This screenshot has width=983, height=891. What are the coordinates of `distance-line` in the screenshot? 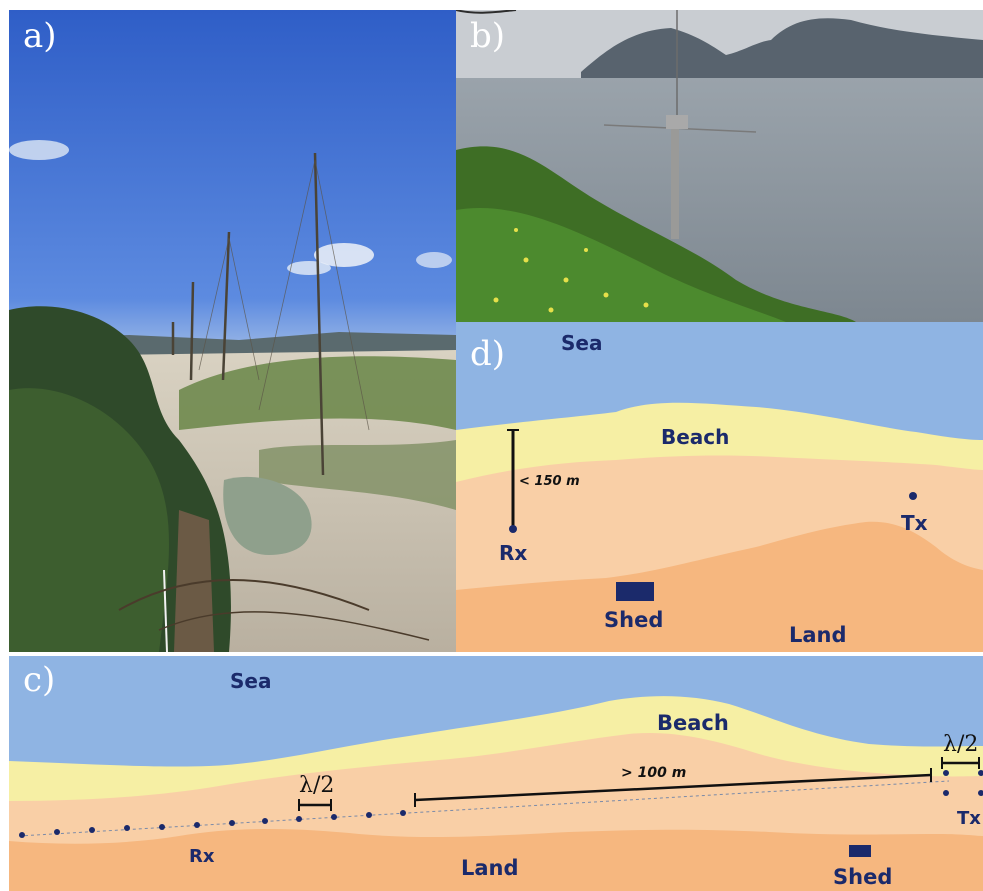 It's located at (673, 787).